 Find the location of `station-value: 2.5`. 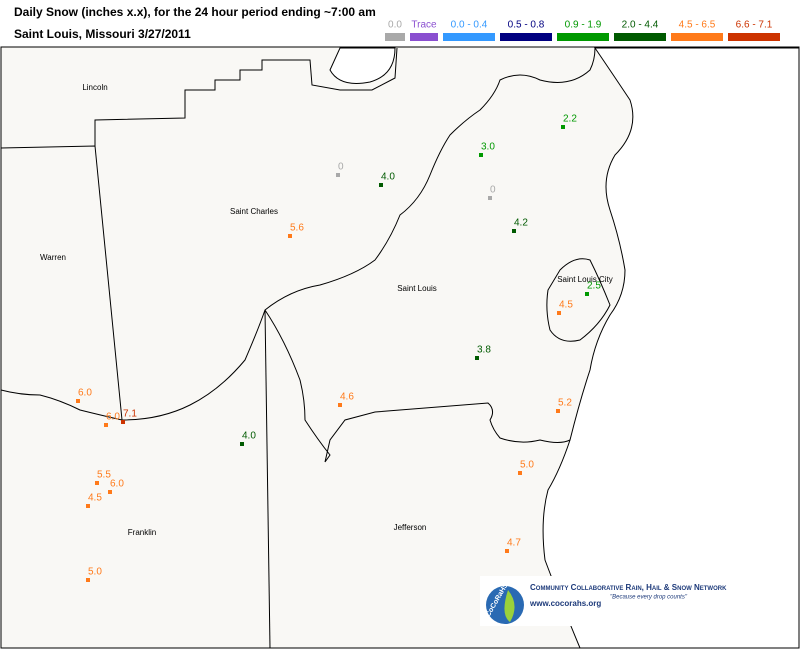

station-value: 2.5 is located at coordinates (594, 286).